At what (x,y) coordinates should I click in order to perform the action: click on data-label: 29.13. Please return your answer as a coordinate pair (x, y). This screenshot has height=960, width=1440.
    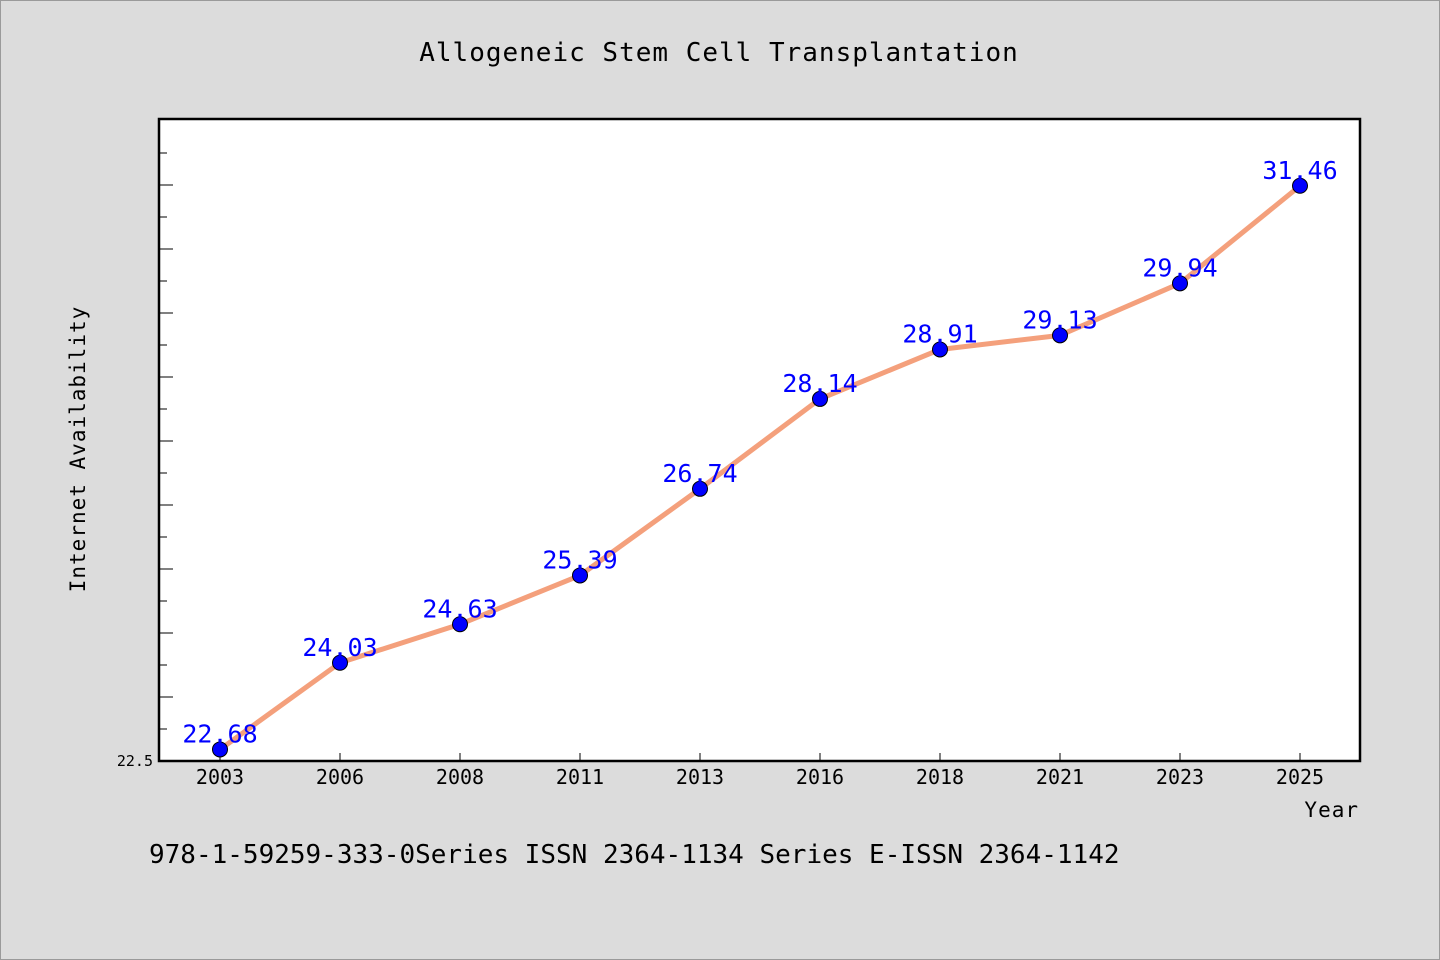
    Looking at the image, I should click on (1059, 319).